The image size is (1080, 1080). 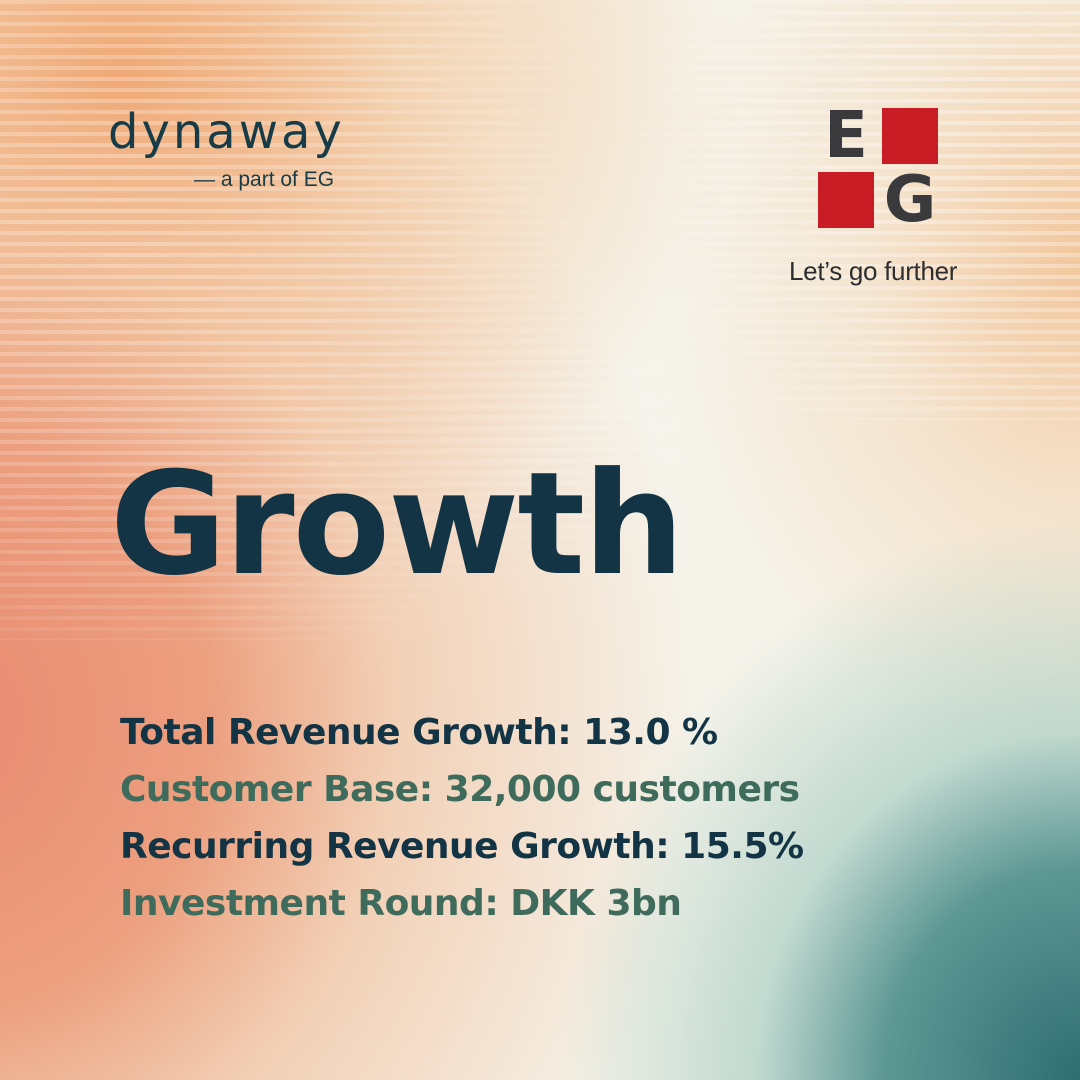 I want to click on stat-total-revenue-growth: Total Revenue Growth: 13.0 %, so click(x=419, y=732).